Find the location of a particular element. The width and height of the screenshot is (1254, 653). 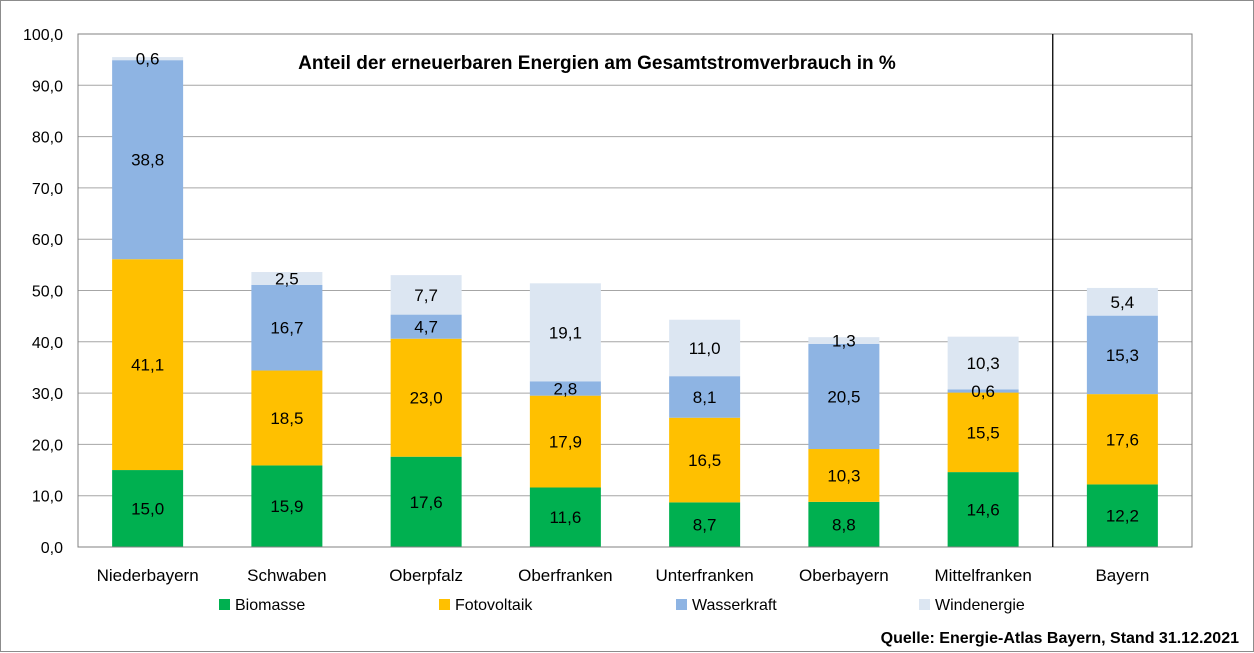

data-label: 8,1 is located at coordinates (705, 397).